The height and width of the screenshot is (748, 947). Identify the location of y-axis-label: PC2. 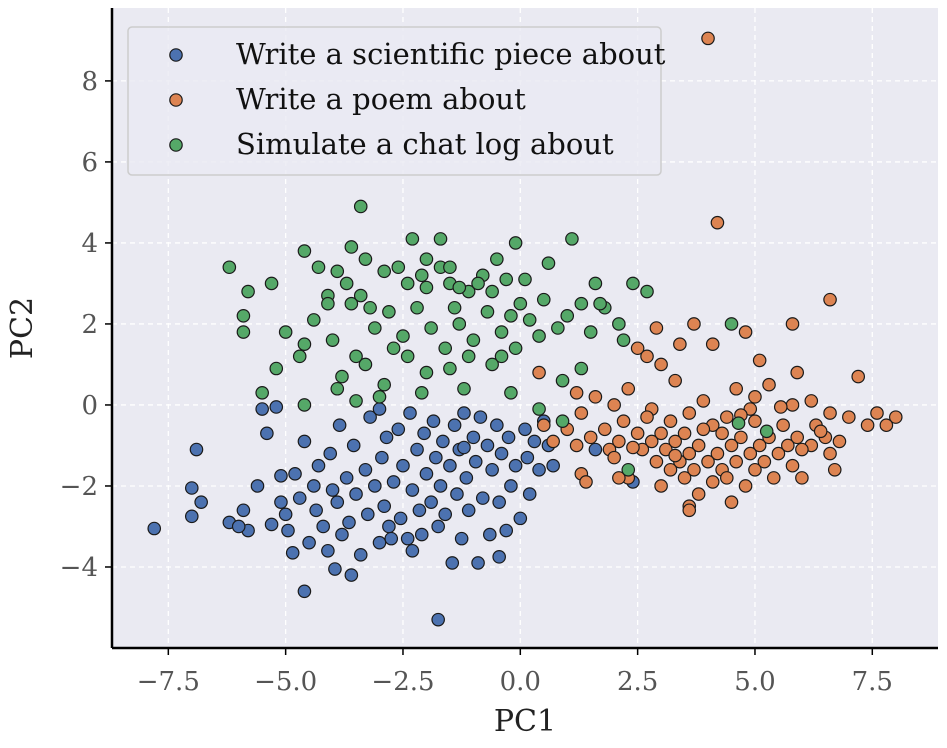
(22, 328).